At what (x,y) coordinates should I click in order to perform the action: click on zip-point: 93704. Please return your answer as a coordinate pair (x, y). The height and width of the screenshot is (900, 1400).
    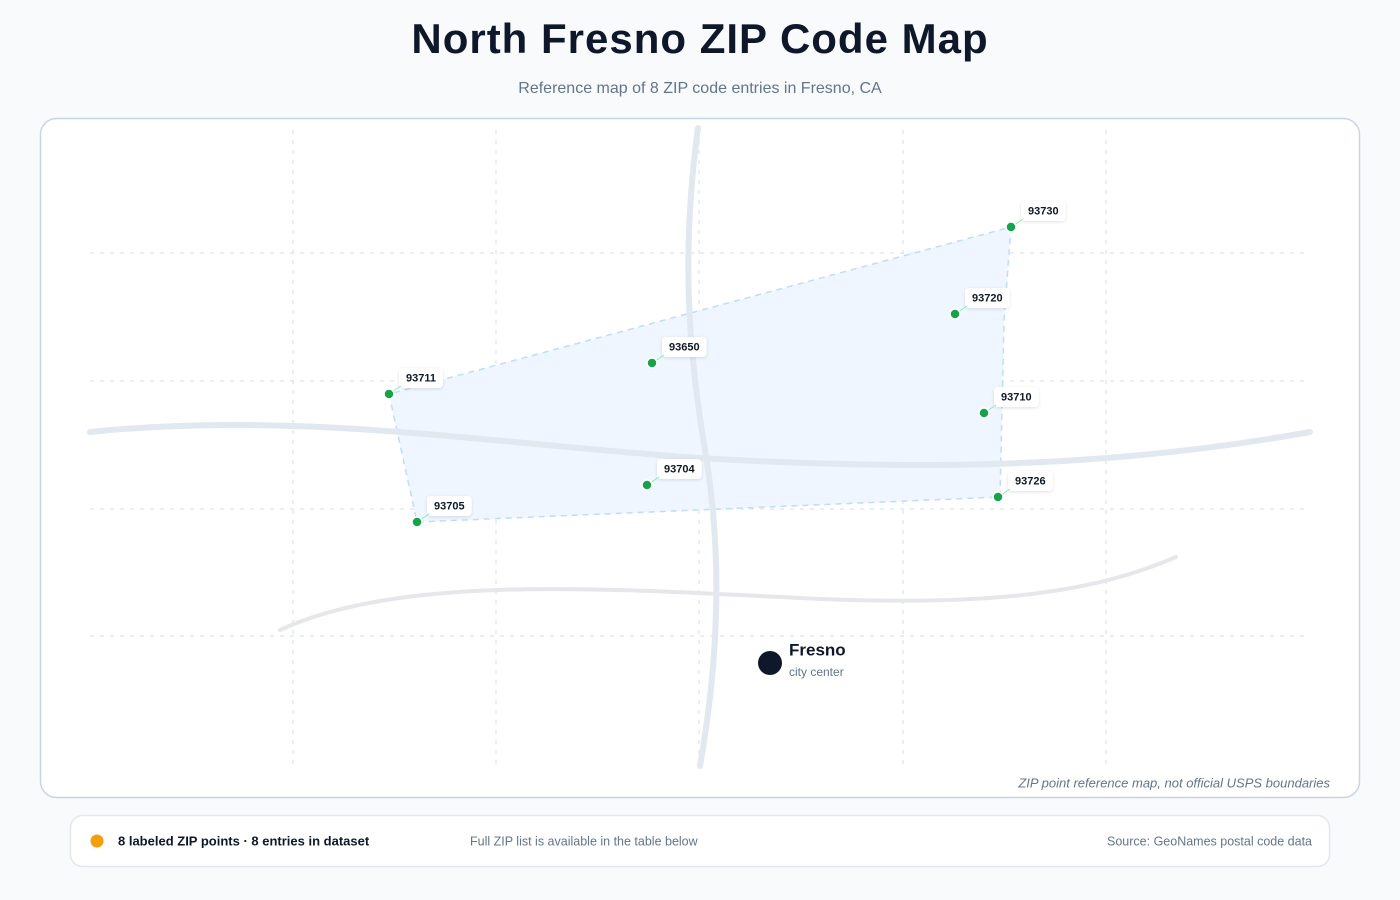
    Looking at the image, I should click on (671, 475).